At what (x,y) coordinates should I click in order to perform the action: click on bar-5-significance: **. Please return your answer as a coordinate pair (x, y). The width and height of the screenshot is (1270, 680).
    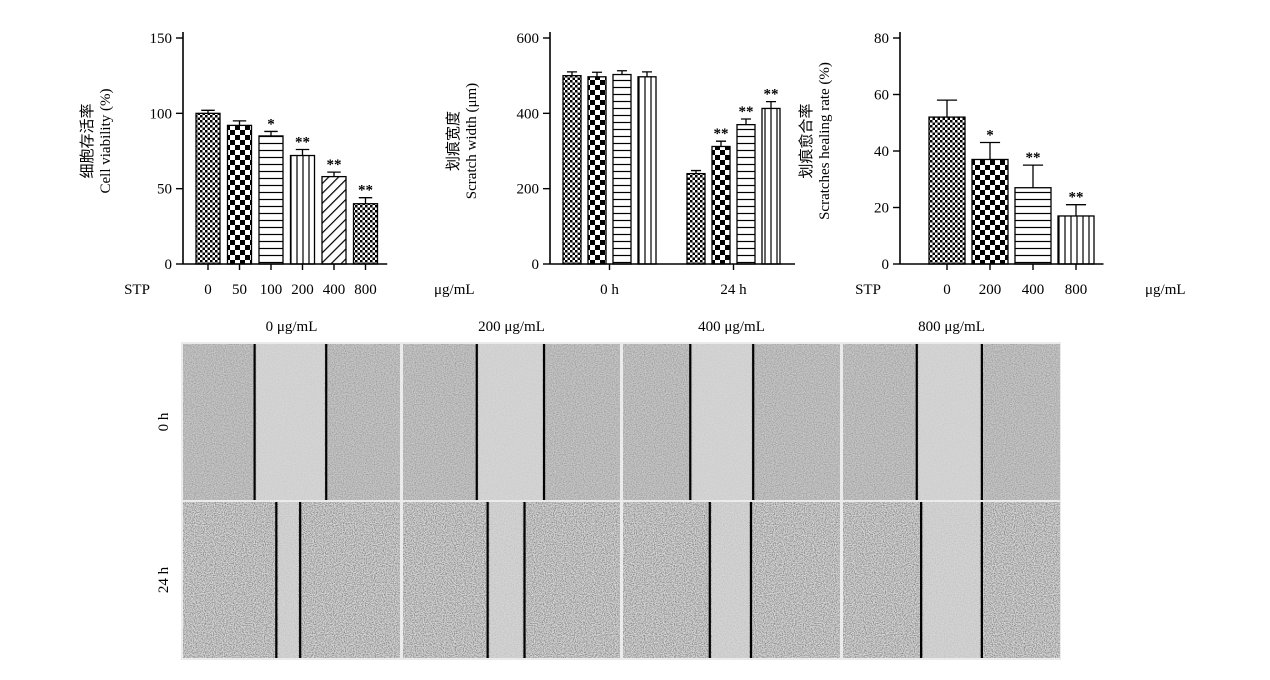
    Looking at the image, I should click on (365, 191).